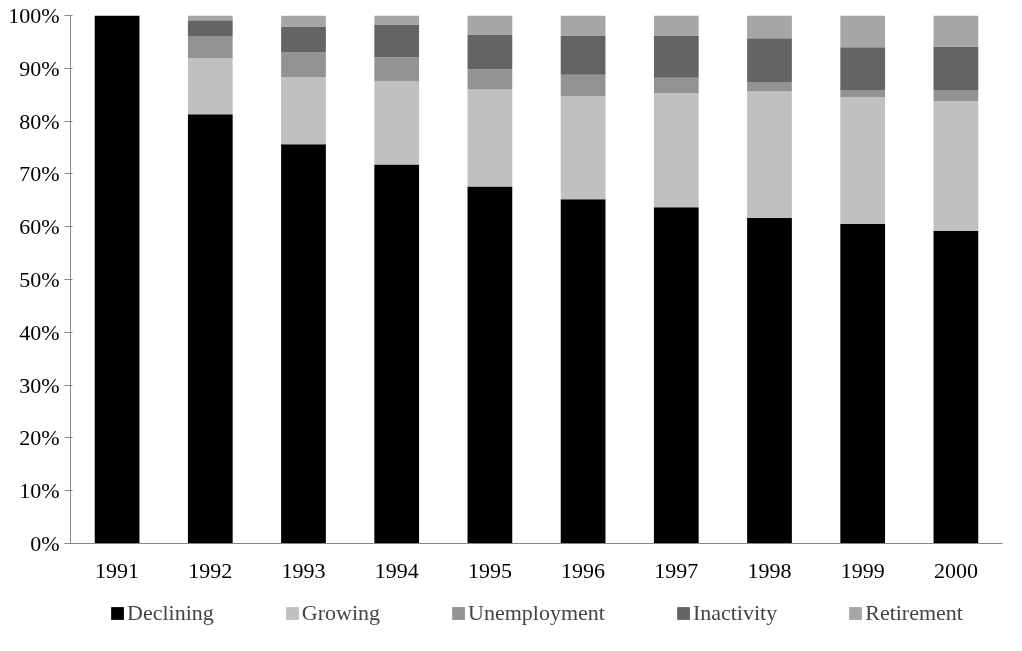 The image size is (1022, 651). What do you see at coordinates (583, 570) in the screenshot?
I see `x-tick-label: 1996` at bounding box center [583, 570].